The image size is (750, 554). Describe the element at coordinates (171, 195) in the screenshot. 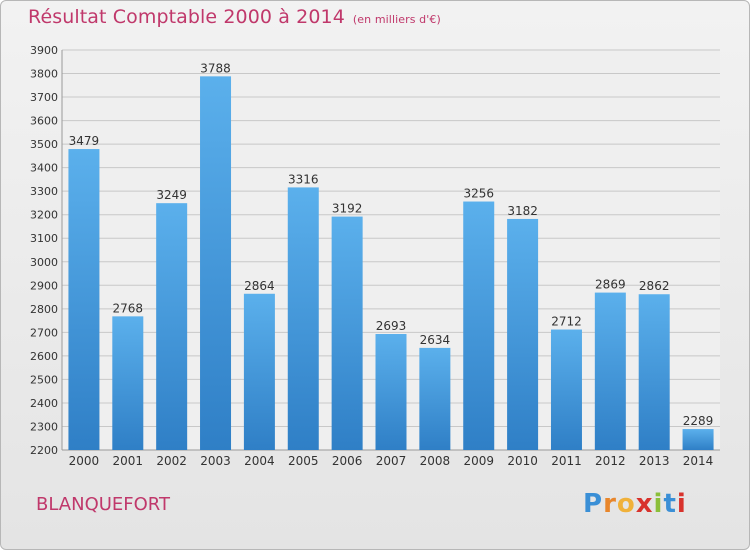

I see `value-label-2002: 3249` at that location.